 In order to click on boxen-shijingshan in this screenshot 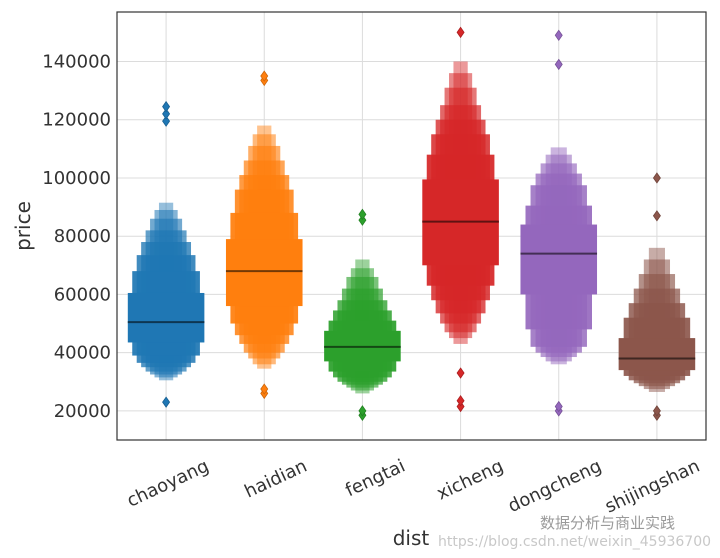, I will do `click(657, 296)`.